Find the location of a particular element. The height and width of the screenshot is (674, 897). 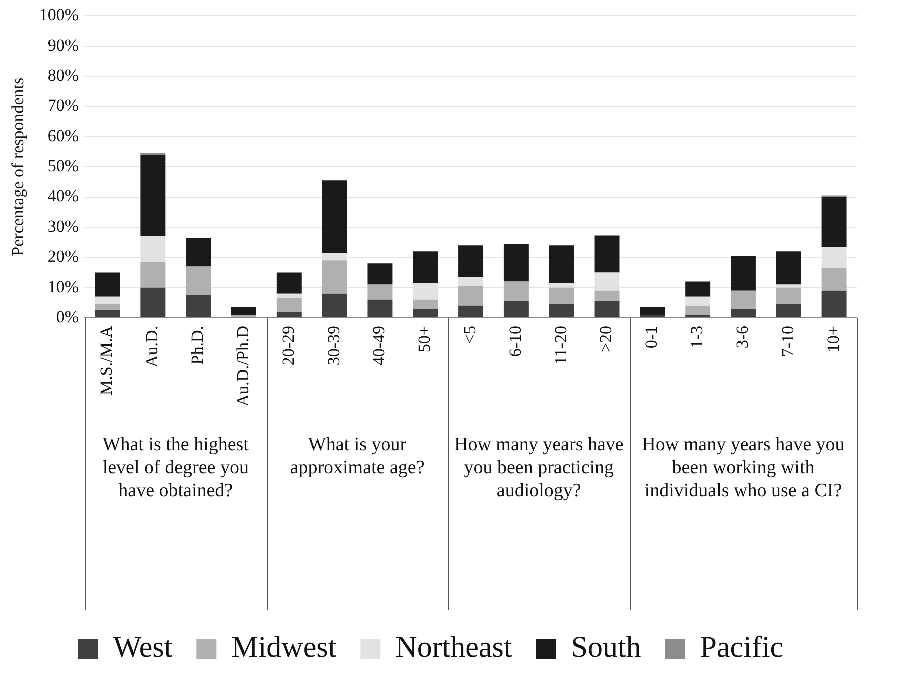

text: What is the highest level of degree you have obtained? is located at coordinates (176, 468).